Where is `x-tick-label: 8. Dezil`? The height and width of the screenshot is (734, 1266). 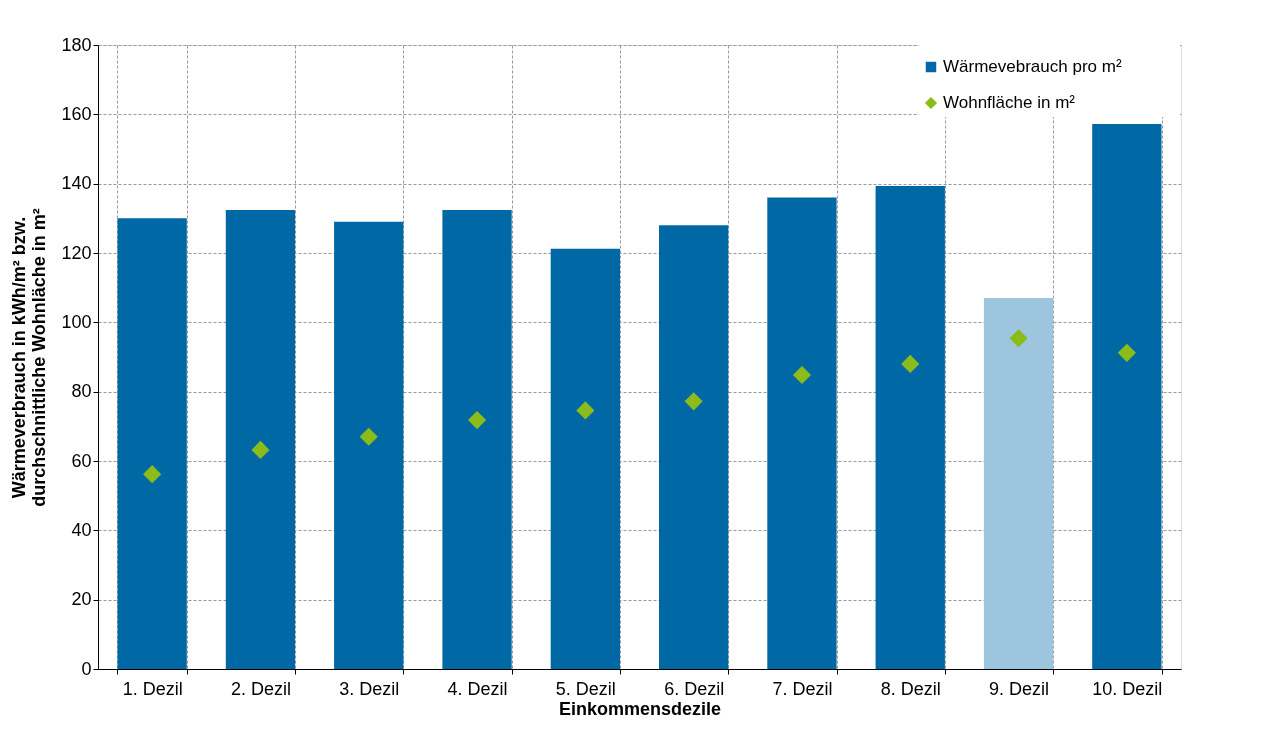 x-tick-label: 8. Dezil is located at coordinates (910, 688).